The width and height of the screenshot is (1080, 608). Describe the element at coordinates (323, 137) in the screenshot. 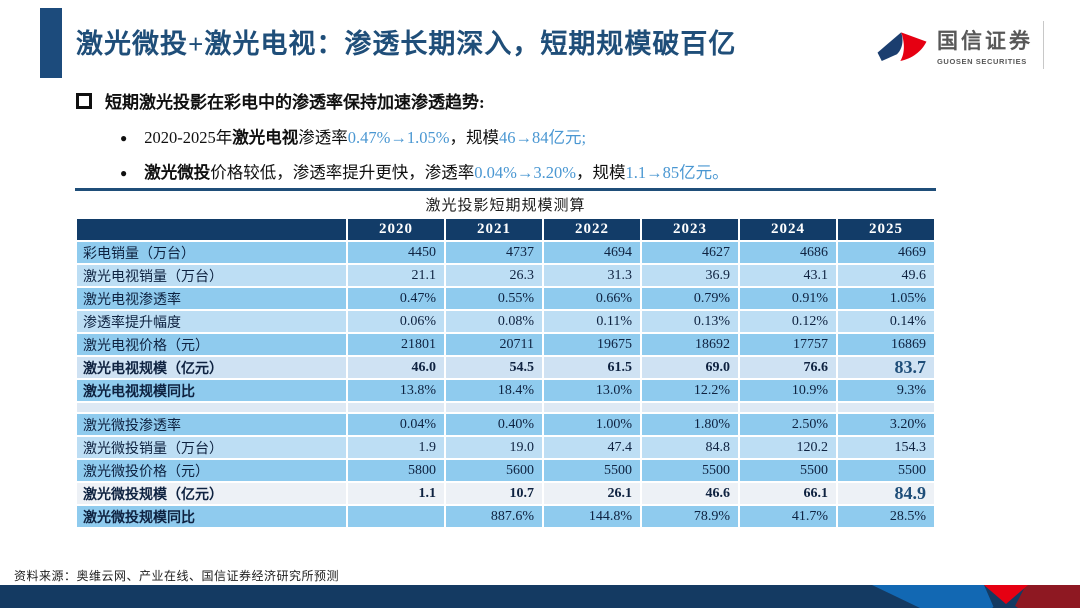

I see `bullet-text-segment: 渗透率` at that location.